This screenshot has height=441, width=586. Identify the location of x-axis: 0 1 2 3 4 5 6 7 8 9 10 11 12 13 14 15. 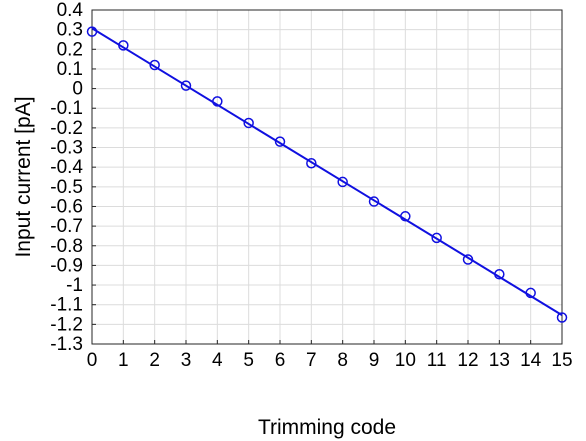
(330, 355).